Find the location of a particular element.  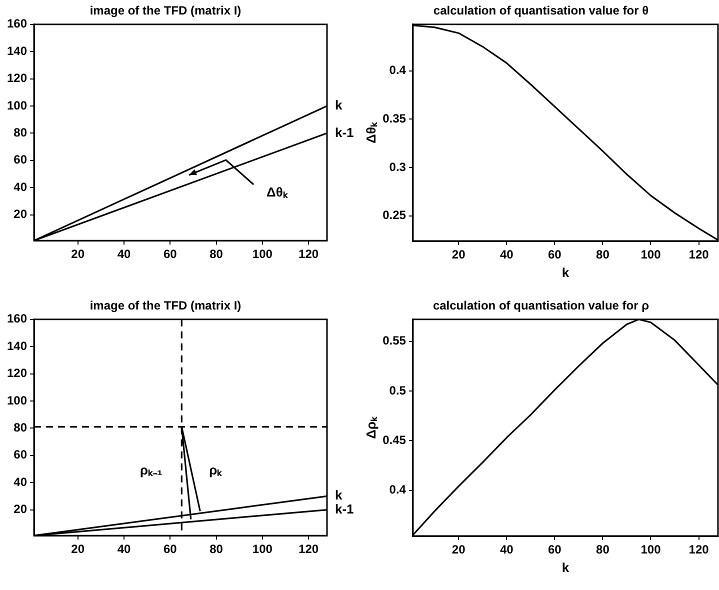

y-axis-title: Δρₖ is located at coordinates (370, 427).